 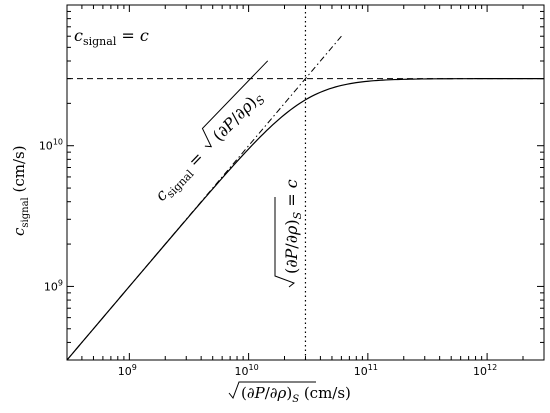 What do you see at coordinates (180, 177) in the screenshot?
I see `svg-text: csignal =` at bounding box center [180, 177].